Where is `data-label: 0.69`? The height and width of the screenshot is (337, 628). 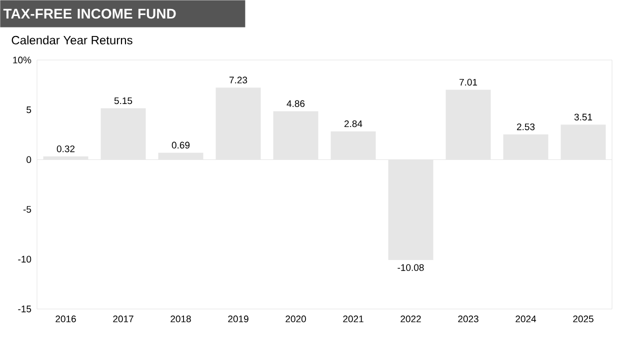 data-label: 0.69 is located at coordinates (181, 145).